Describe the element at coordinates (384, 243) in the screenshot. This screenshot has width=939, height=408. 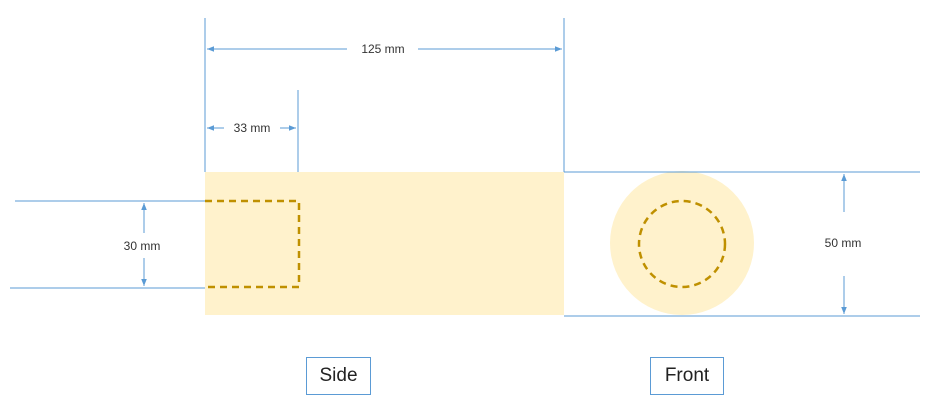
I see `side-view-body` at that location.